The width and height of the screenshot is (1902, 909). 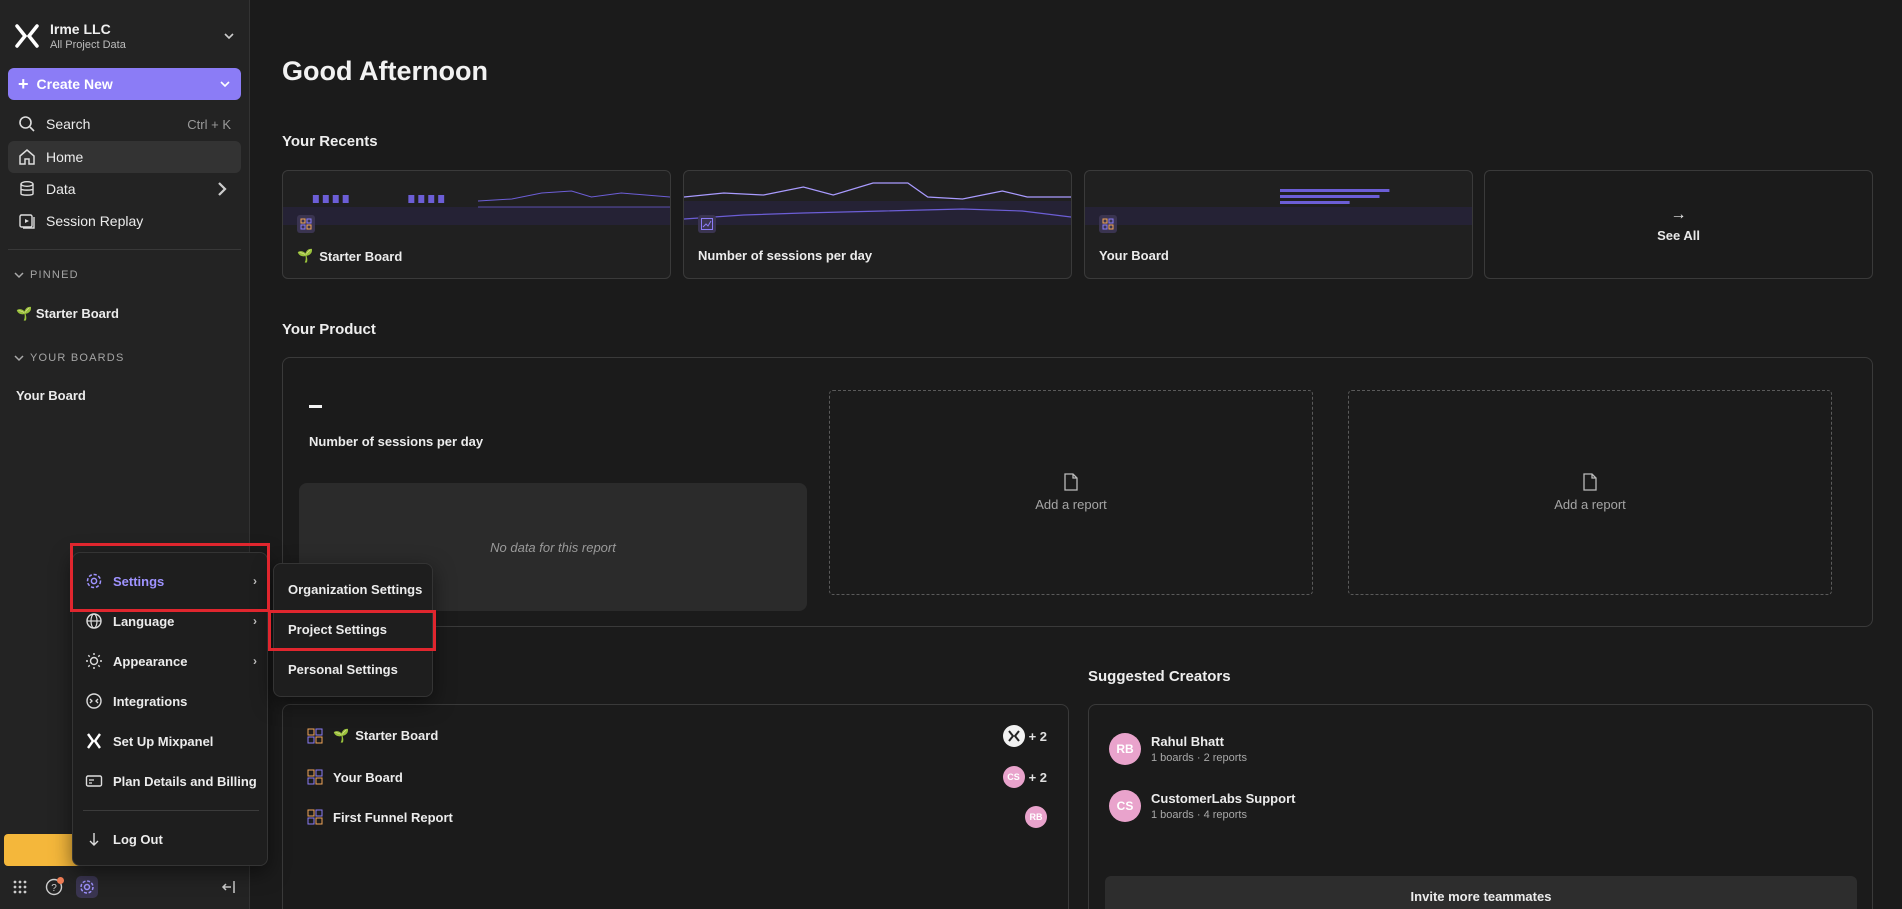 What do you see at coordinates (163, 741) in the screenshot?
I see `menu-item-label: Set Up Mixpanel` at bounding box center [163, 741].